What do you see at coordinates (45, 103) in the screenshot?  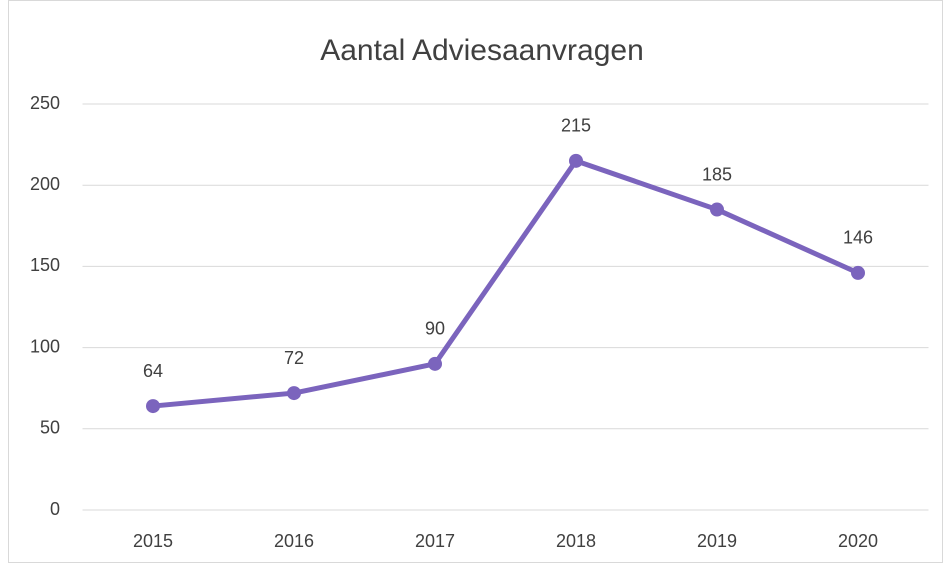 I see `y-tick-label: 250` at bounding box center [45, 103].